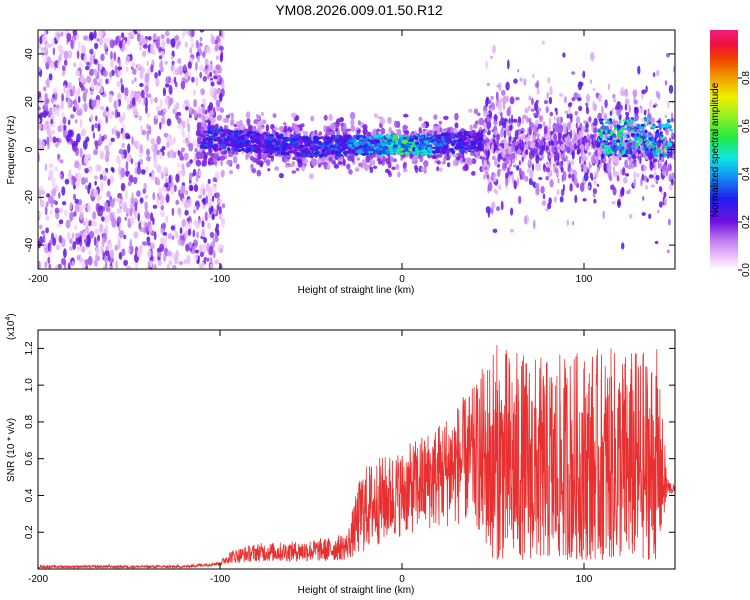 Image resolution: width=750 pixels, height=600 pixels. I want to click on x-tick-label: -200, so click(38, 279).